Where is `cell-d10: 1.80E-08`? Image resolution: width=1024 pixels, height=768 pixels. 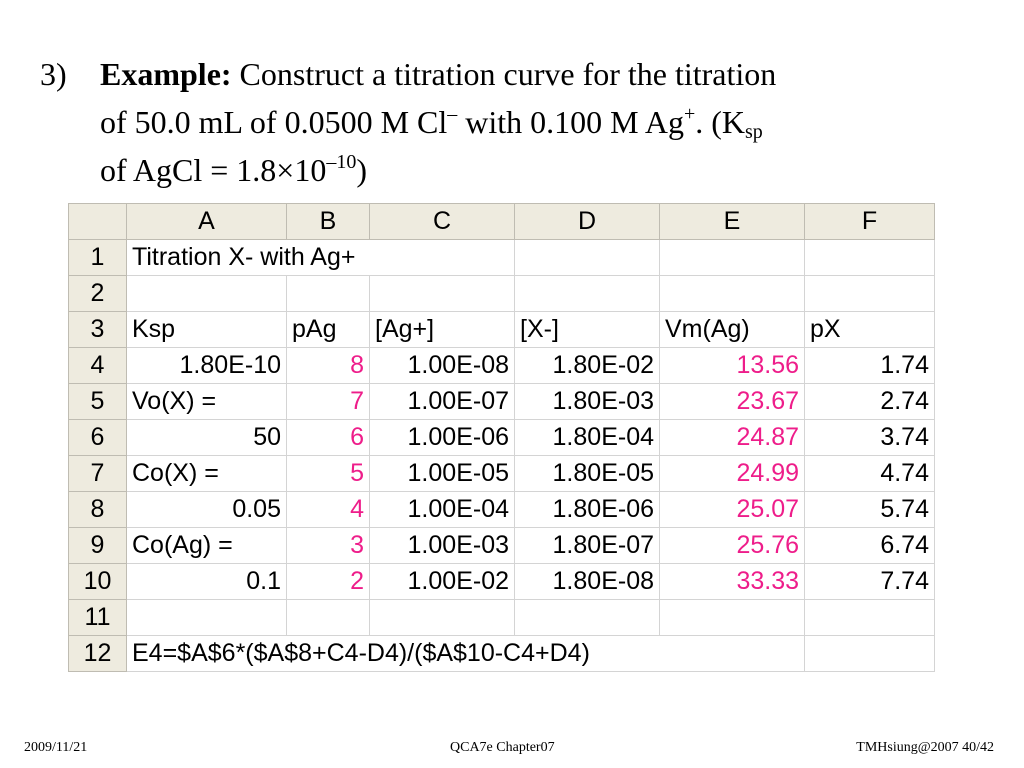 cell-d10: 1.80E-08 is located at coordinates (587, 581).